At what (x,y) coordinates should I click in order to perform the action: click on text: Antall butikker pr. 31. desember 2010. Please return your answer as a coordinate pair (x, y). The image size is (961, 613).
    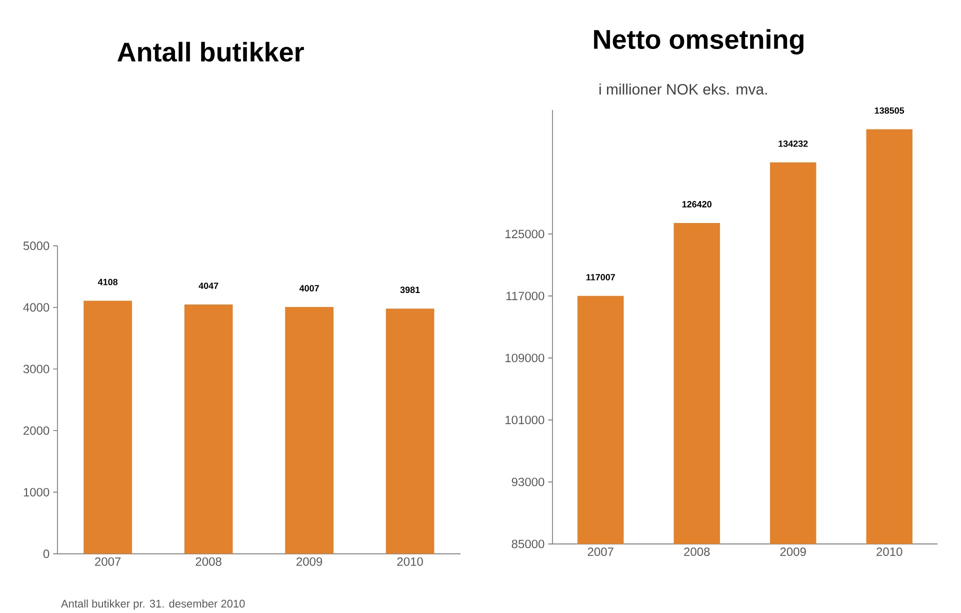
    Looking at the image, I should click on (152, 604).